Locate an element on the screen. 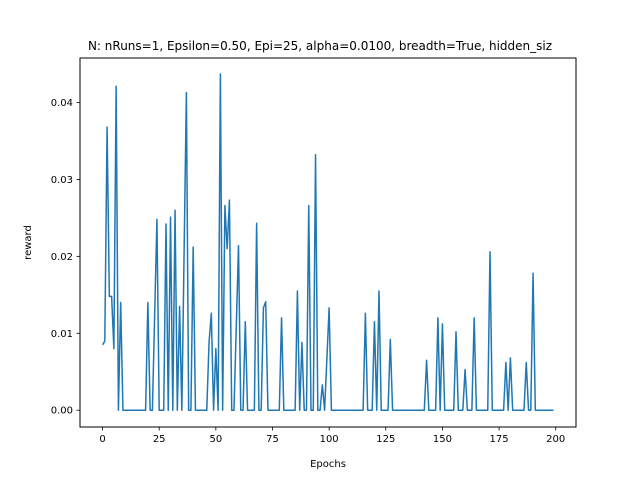  x-tick-label: 25 is located at coordinates (159, 439).